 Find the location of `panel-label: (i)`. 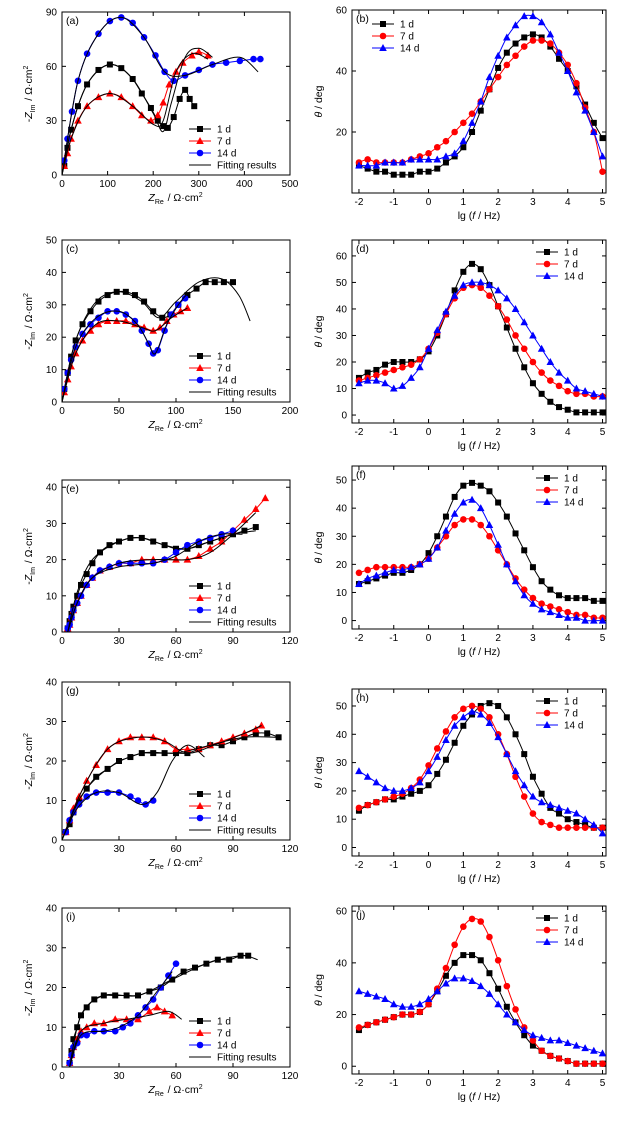

panel-label: (i) is located at coordinates (70, 917).